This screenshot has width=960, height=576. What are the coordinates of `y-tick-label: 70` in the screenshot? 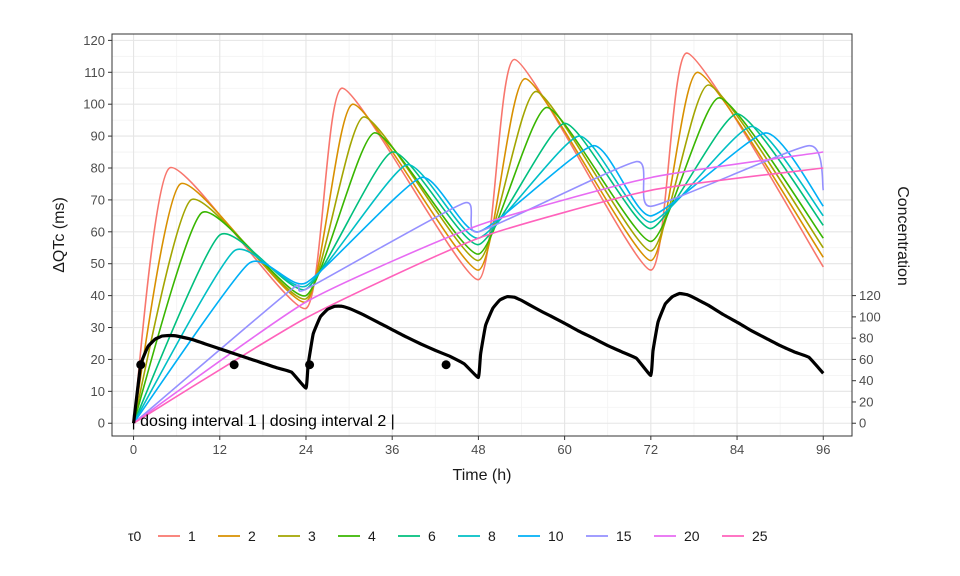 It's located at (98, 199).